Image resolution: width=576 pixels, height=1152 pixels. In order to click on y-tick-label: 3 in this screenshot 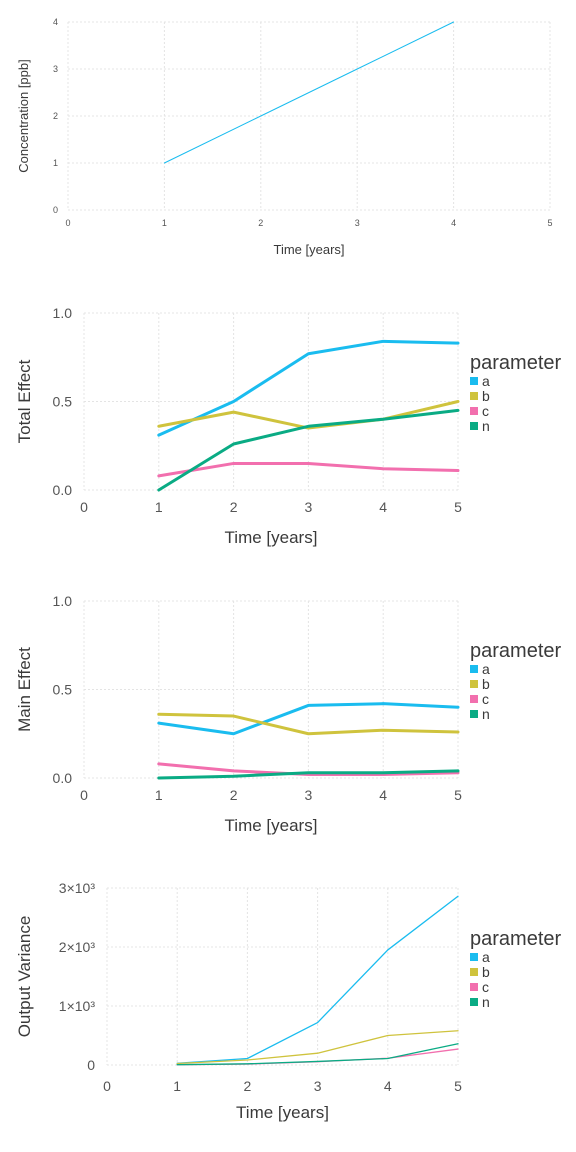, I will do `click(55, 69)`.